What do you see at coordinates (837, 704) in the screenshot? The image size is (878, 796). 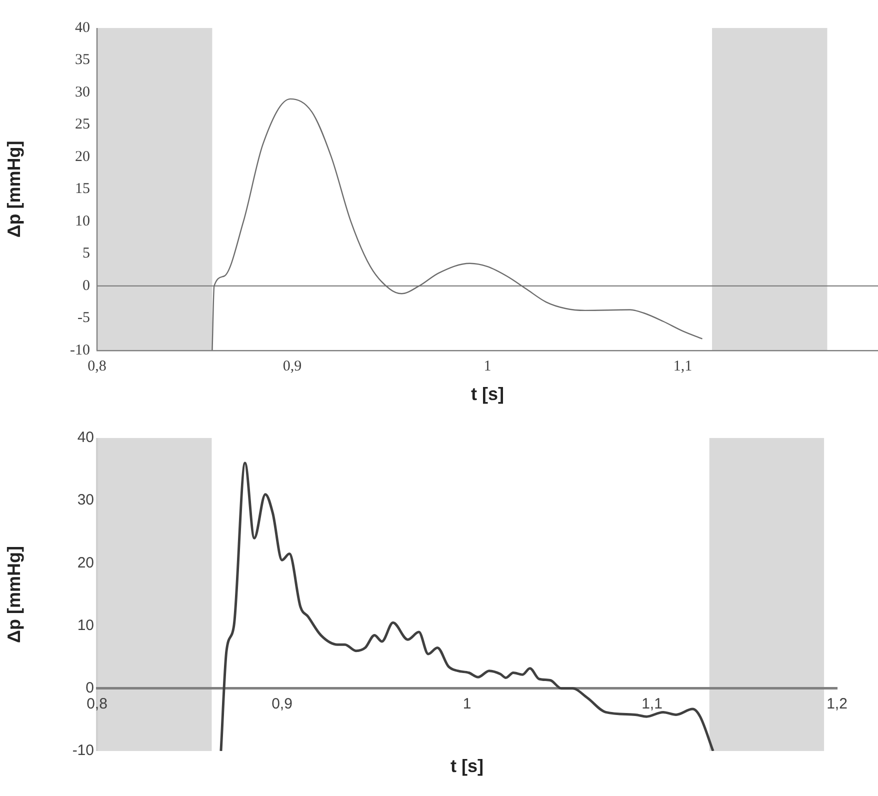 I see `x-tick-label: 1,2` at bounding box center [837, 704].